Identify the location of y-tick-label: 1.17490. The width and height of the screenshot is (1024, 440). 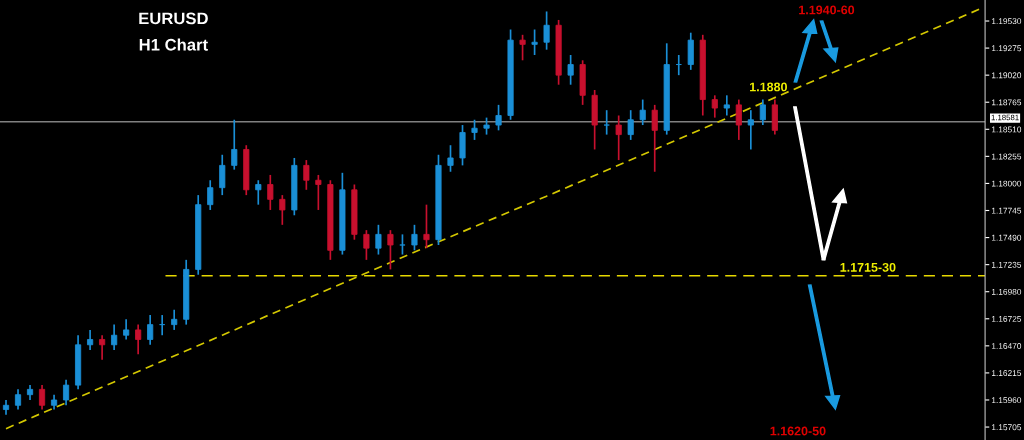
(1006, 237).